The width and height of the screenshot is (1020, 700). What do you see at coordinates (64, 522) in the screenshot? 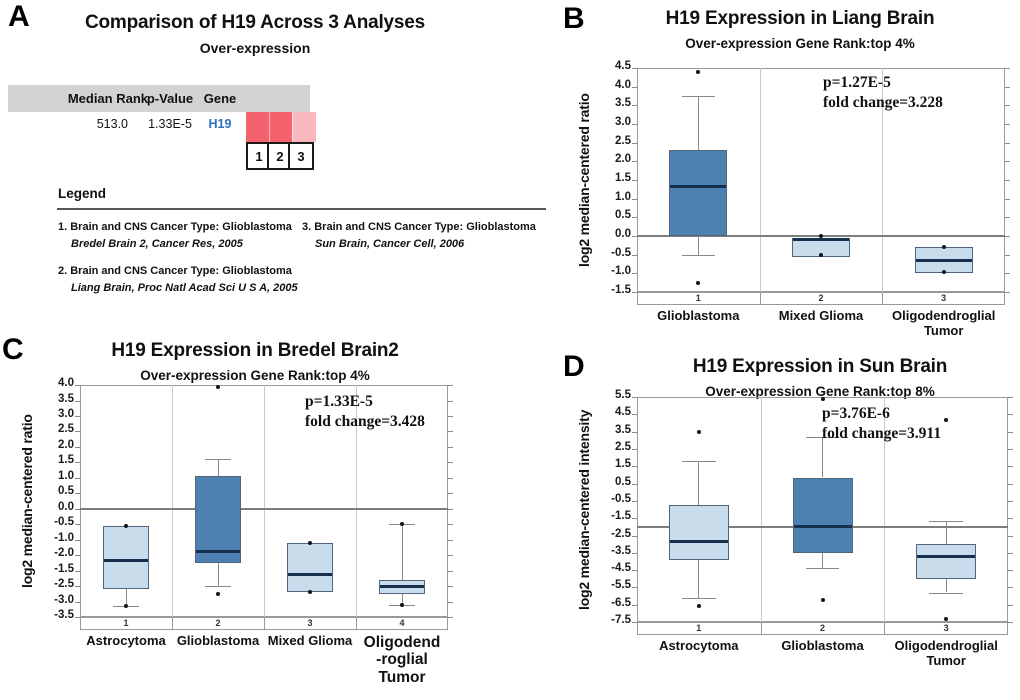
I see `y-axis-tick-label: -0.5` at bounding box center [64, 522].